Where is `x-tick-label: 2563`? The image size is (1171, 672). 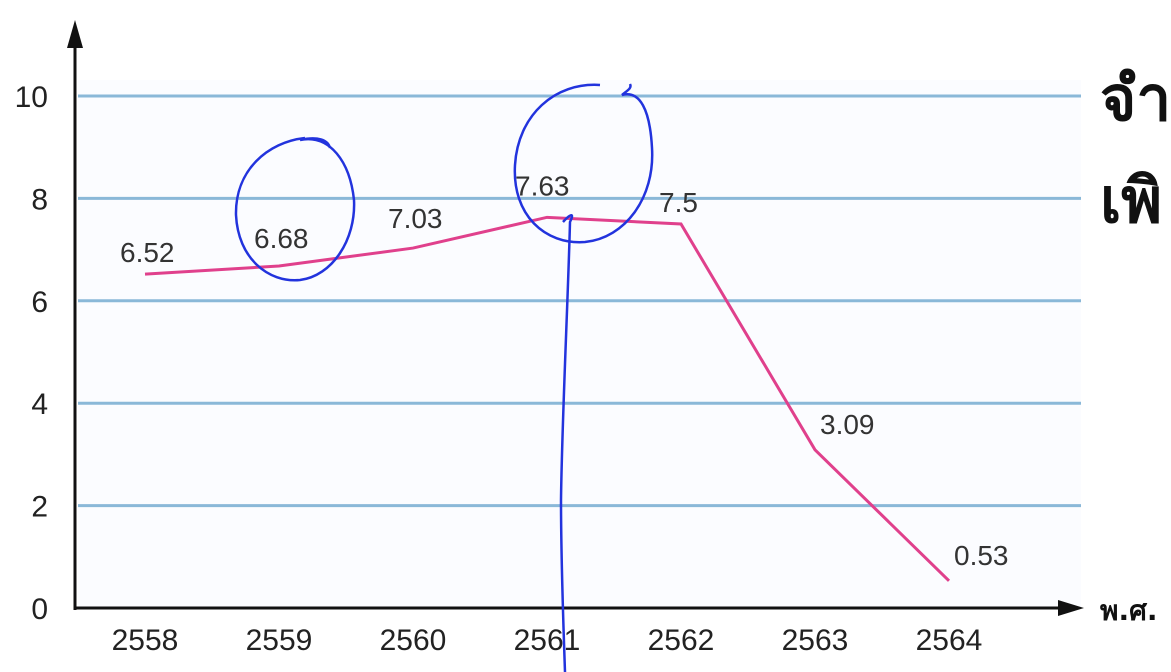
x-tick-label: 2563 is located at coordinates (815, 640).